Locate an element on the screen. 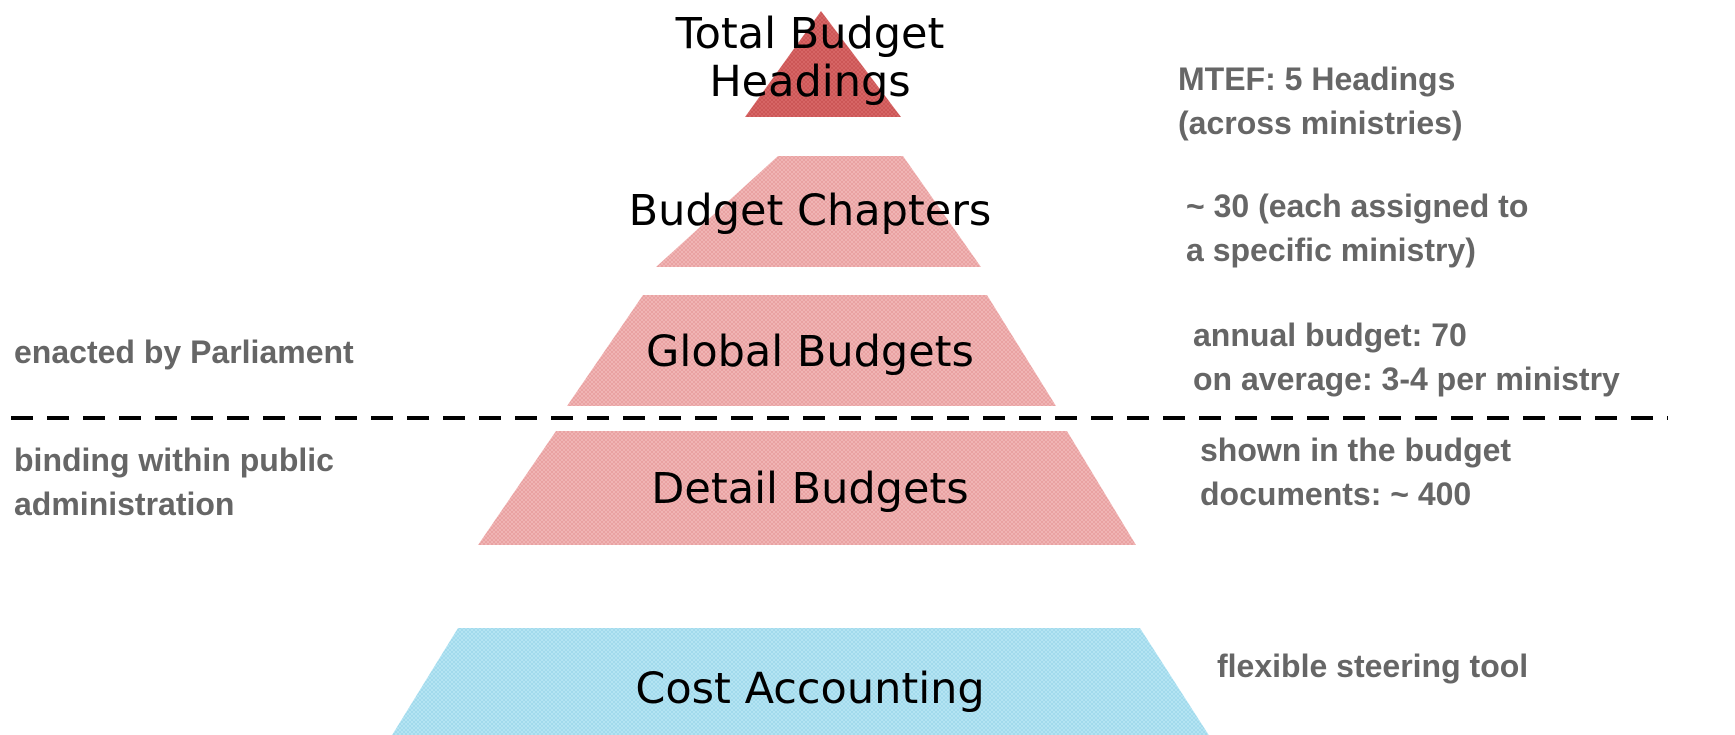 The image size is (1735, 735). level-note: shown in the budget is located at coordinates (1355, 450).